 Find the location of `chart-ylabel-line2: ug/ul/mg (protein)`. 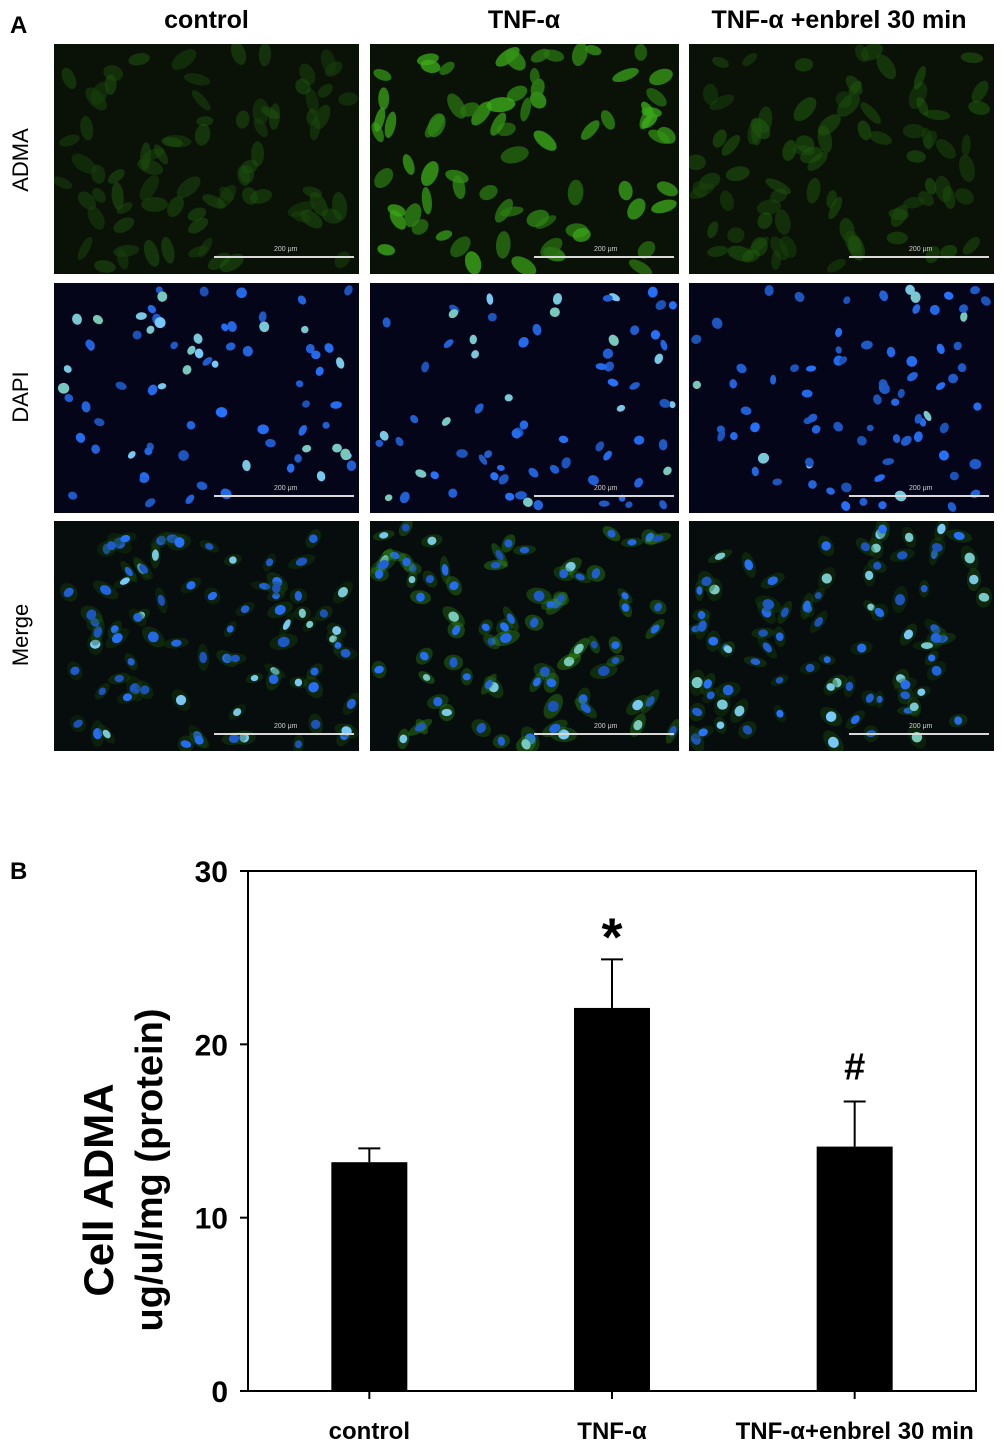

chart-ylabel-line2: ug/ul/mg (protein) is located at coordinates (150, 1170).